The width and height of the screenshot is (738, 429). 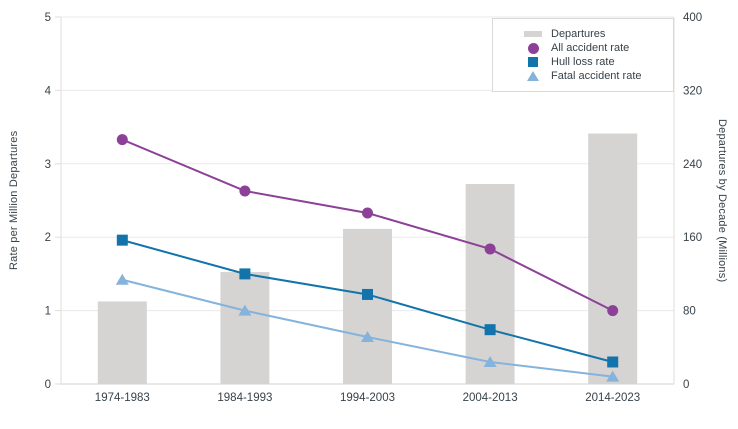 I want to click on legend-item-hull-loss-rate: Hull loss rate, so click(x=583, y=62).